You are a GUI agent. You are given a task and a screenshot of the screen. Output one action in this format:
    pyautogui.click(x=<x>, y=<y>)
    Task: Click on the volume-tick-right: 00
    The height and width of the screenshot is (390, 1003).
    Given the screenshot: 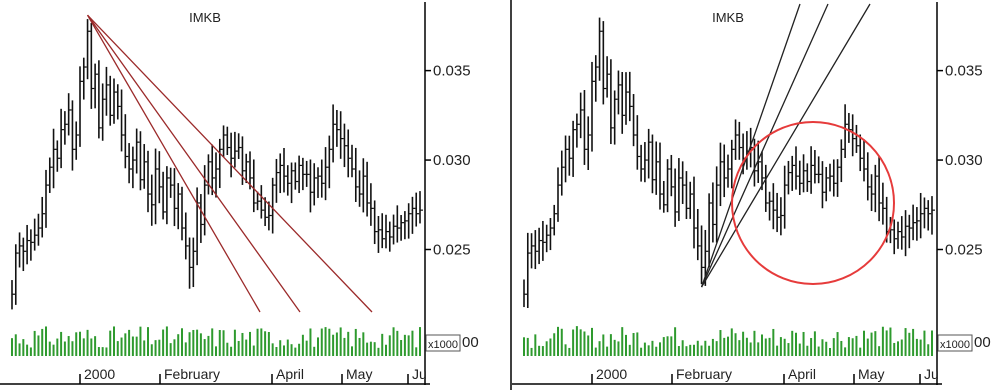 What is the action you would take?
    pyautogui.click(x=982, y=342)
    